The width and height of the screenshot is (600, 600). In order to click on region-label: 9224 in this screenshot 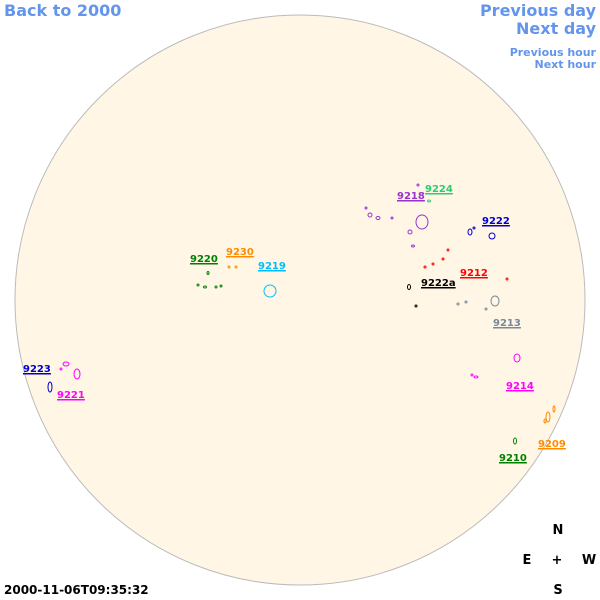, I will do `click(439, 189)`.